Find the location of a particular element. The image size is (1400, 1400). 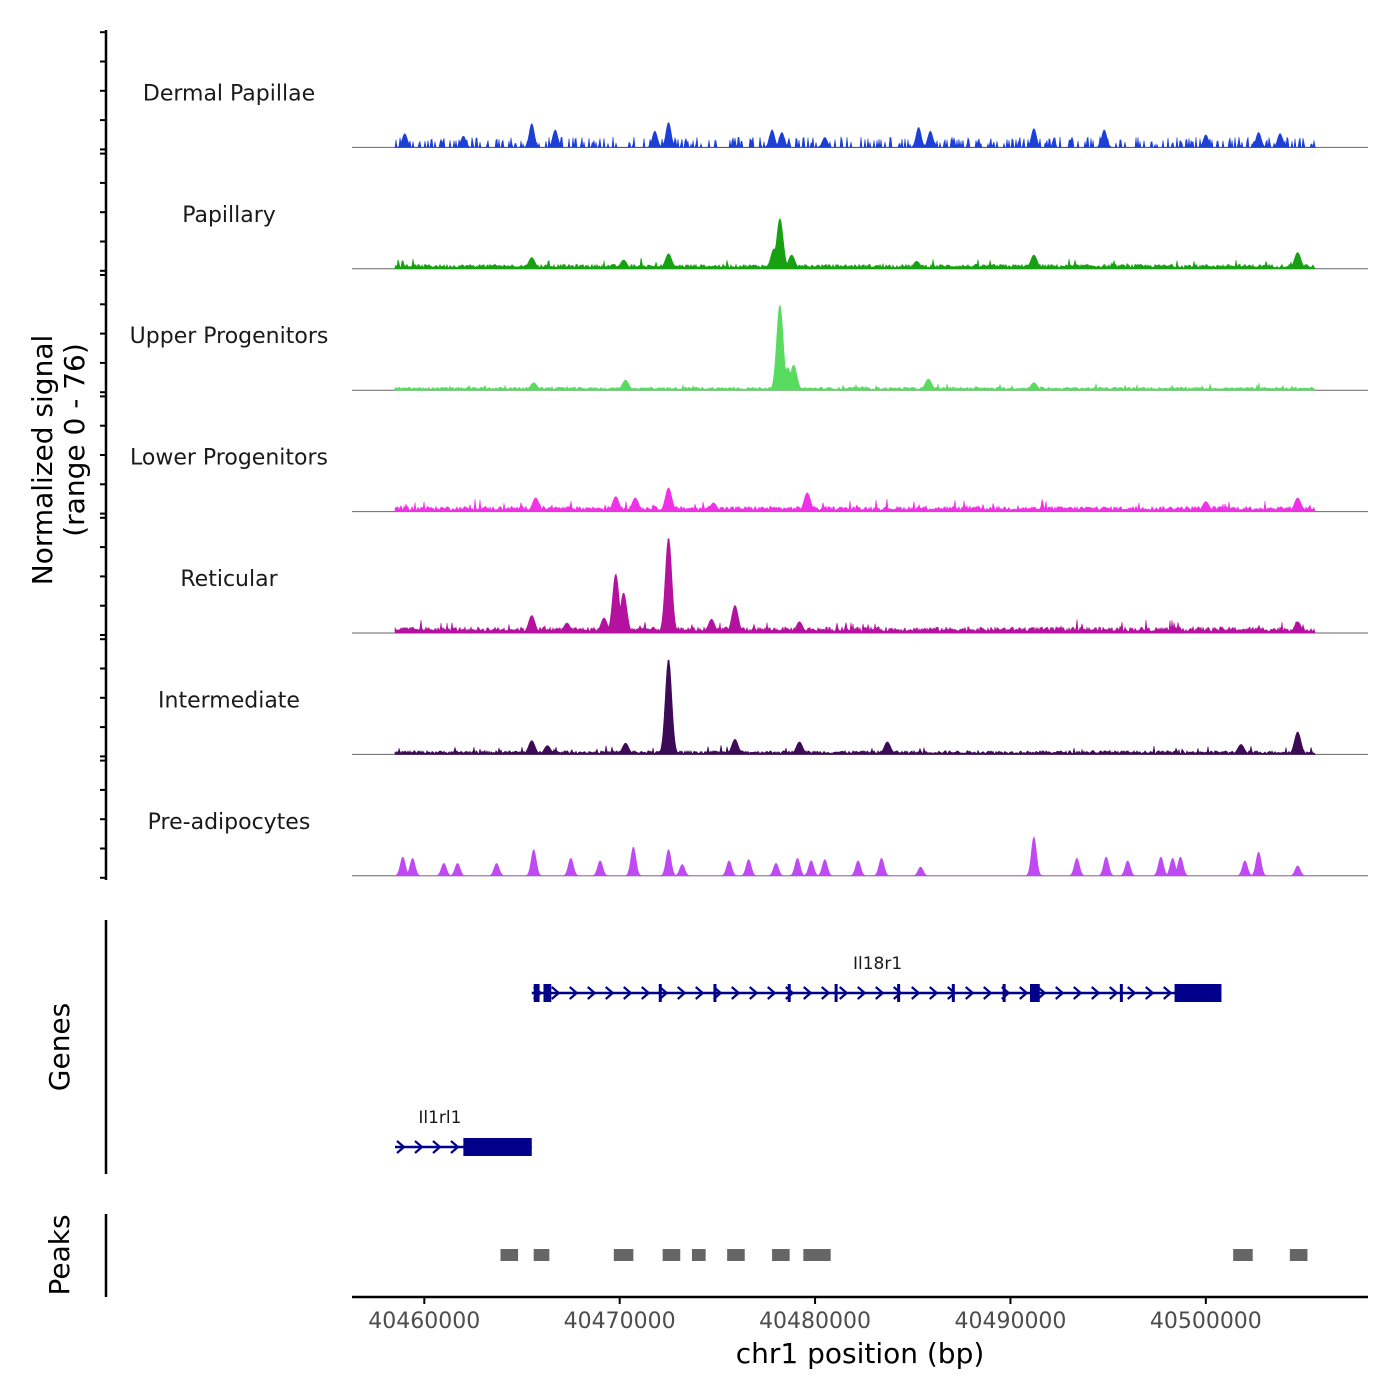

y-axis-title-line1: Normalized signal is located at coordinates (42, 460).